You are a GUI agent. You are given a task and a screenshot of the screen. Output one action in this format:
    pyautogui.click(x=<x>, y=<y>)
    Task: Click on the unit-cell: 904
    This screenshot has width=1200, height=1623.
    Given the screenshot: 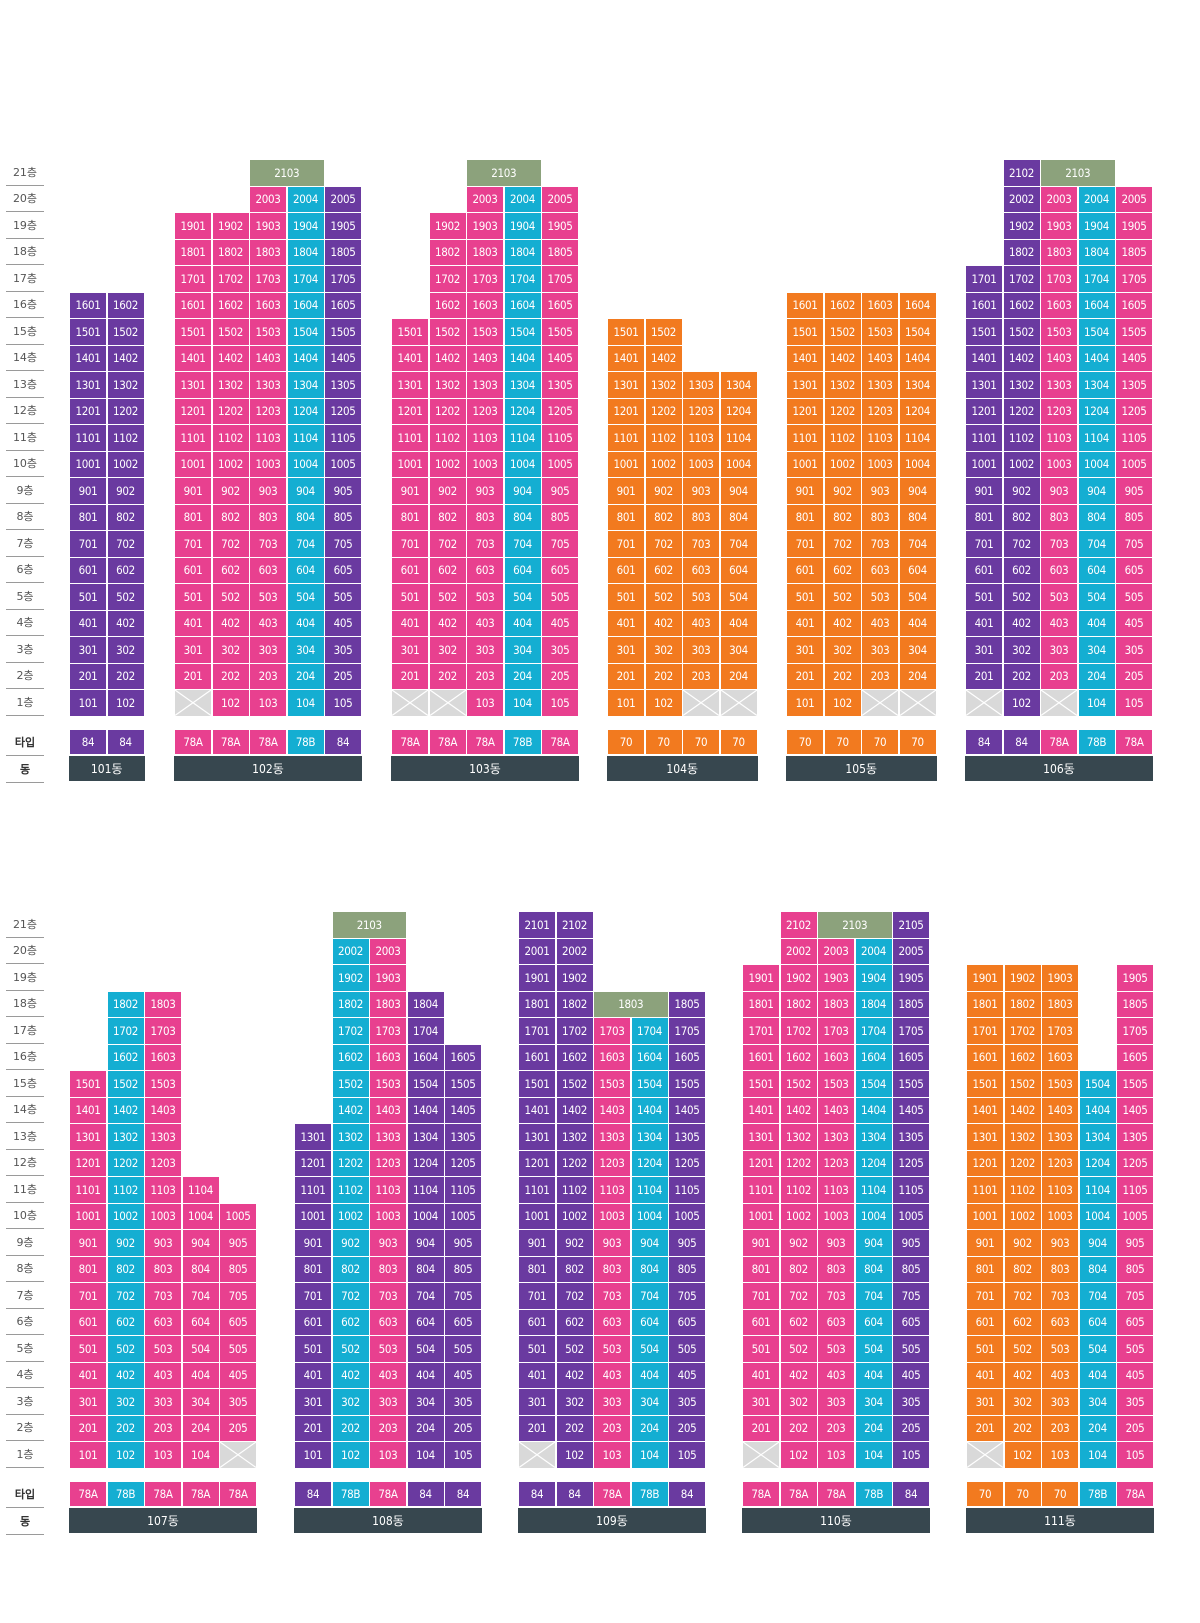 What is the action you would take?
    pyautogui.click(x=1096, y=491)
    